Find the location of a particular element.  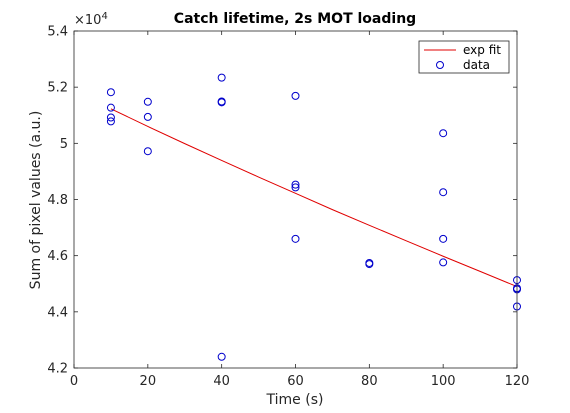

y-tick-label: 5 is located at coordinates (64, 144).